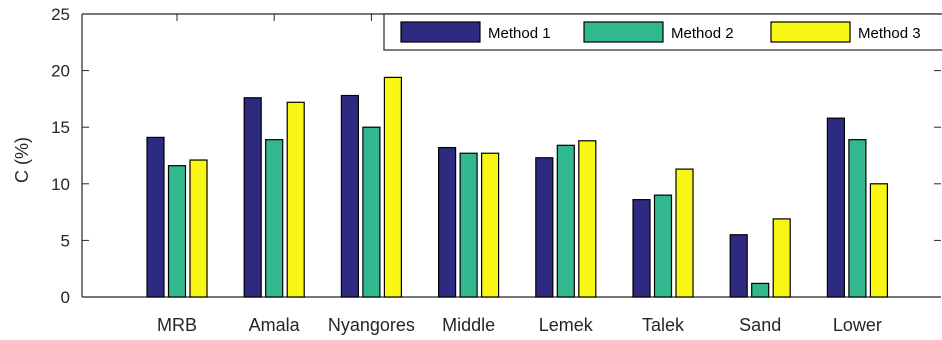 The height and width of the screenshot is (340, 942). I want to click on x-tick-label: Sand, so click(760, 325).